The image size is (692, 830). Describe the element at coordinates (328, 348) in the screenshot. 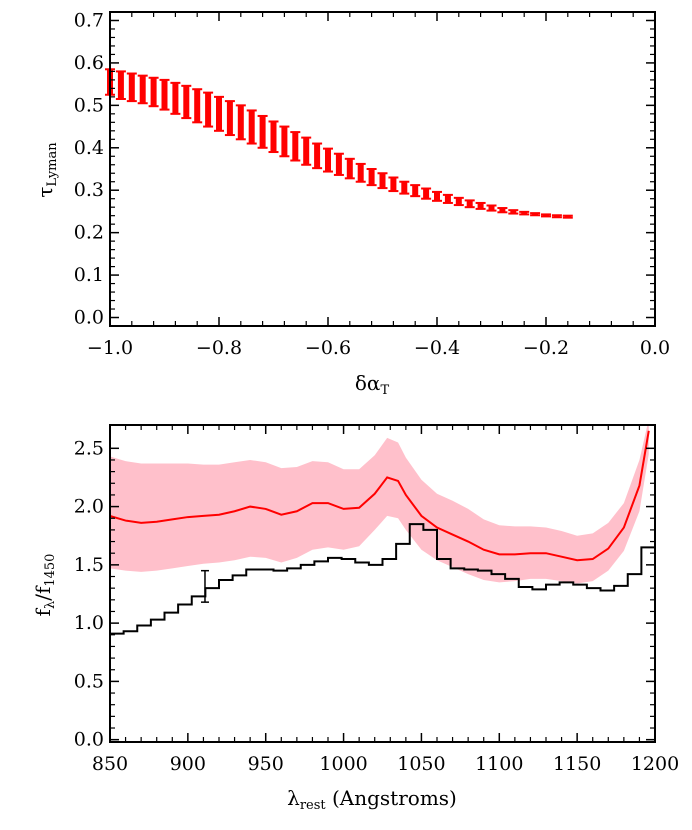

I see `x-tick-label: −0.6` at that location.